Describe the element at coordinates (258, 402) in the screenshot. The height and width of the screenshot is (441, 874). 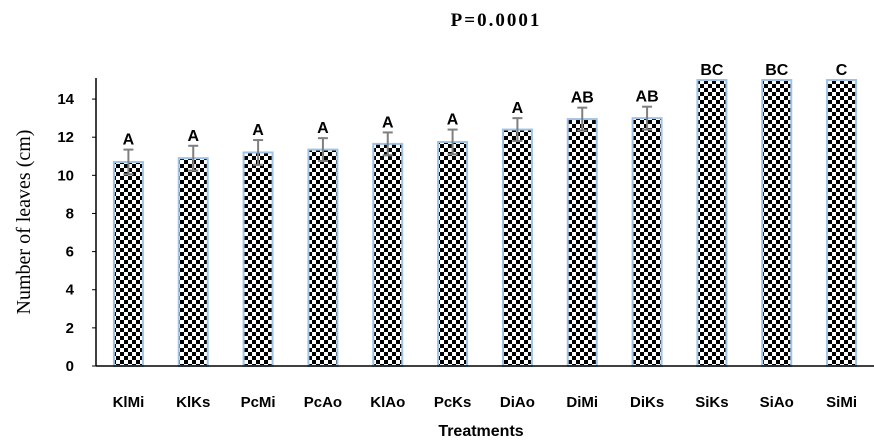
I see `x-tick-label-pcmi: PcMi` at that location.